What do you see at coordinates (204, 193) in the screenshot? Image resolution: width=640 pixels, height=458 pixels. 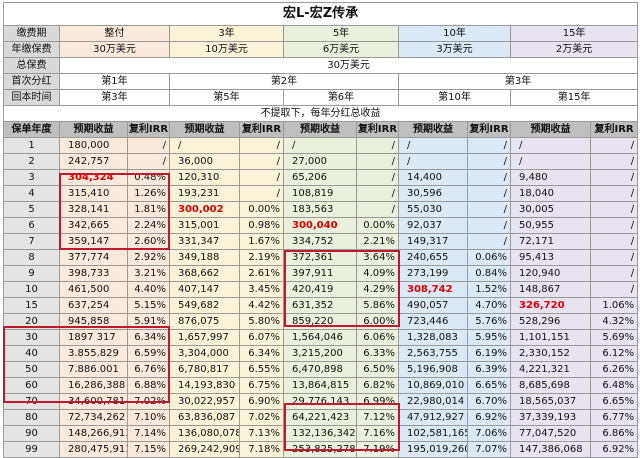 I see `expected-return-cell: 193,231` at bounding box center [204, 193].